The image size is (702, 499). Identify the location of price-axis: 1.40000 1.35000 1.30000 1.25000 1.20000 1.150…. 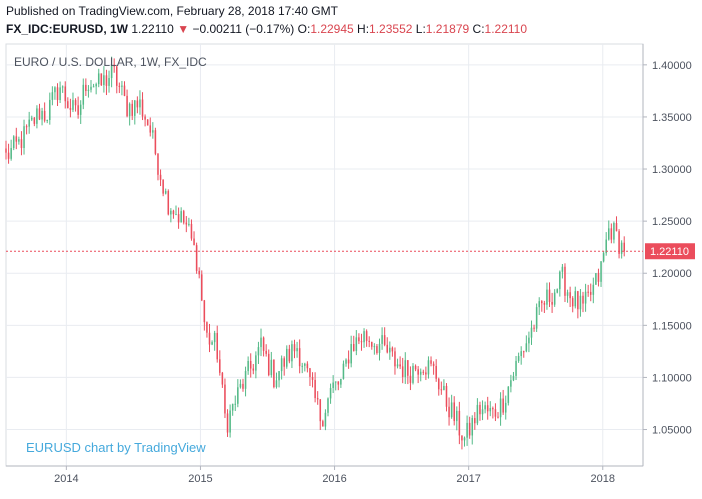
(667, 248).